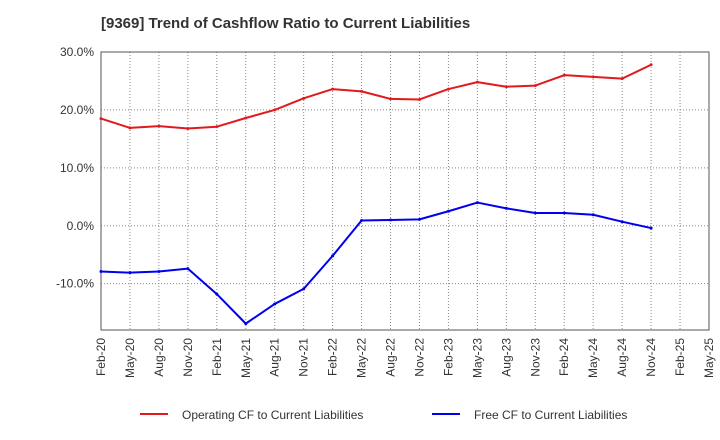  What do you see at coordinates (622, 357) in the screenshot?
I see `x-tick-label: Aug-24` at bounding box center [622, 357].